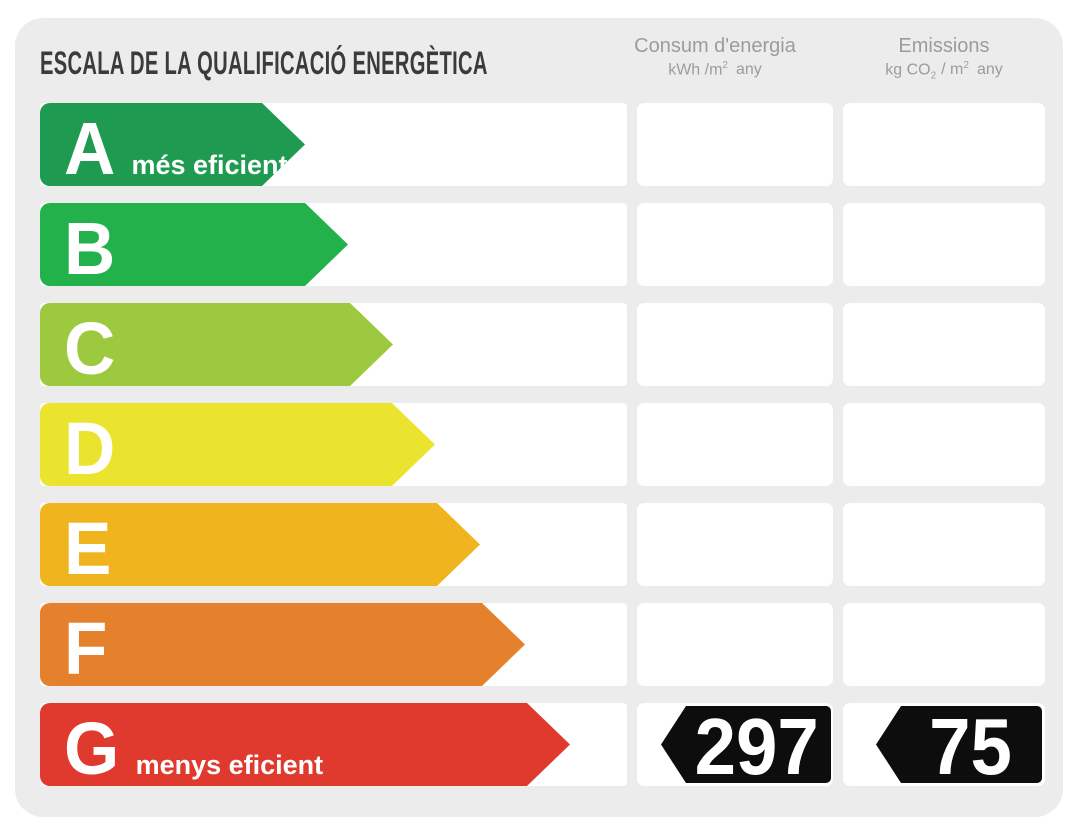 The height and width of the screenshot is (831, 1077). I want to click on emissions-column-unit: kg CO2/ m2 any, so click(944, 71).